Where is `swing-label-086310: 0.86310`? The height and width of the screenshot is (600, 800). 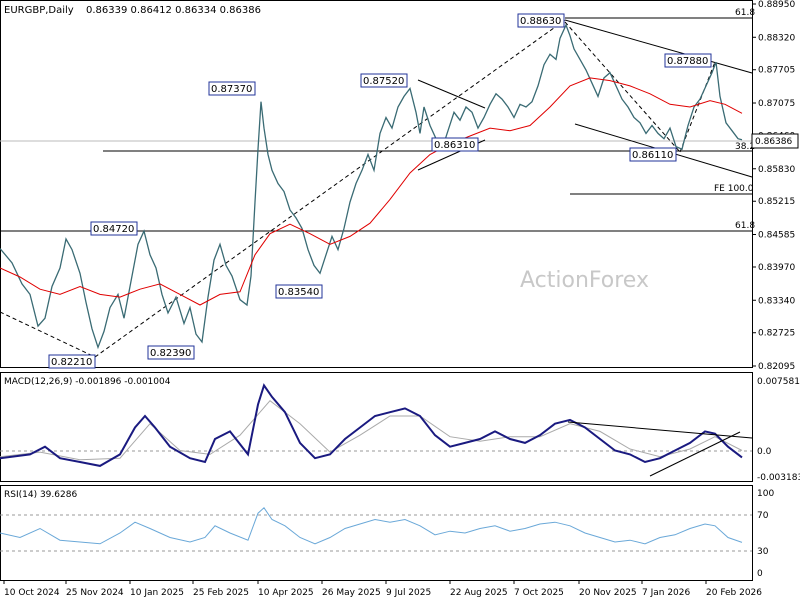 swing-label-086310: 0.86310 is located at coordinates (455, 144).